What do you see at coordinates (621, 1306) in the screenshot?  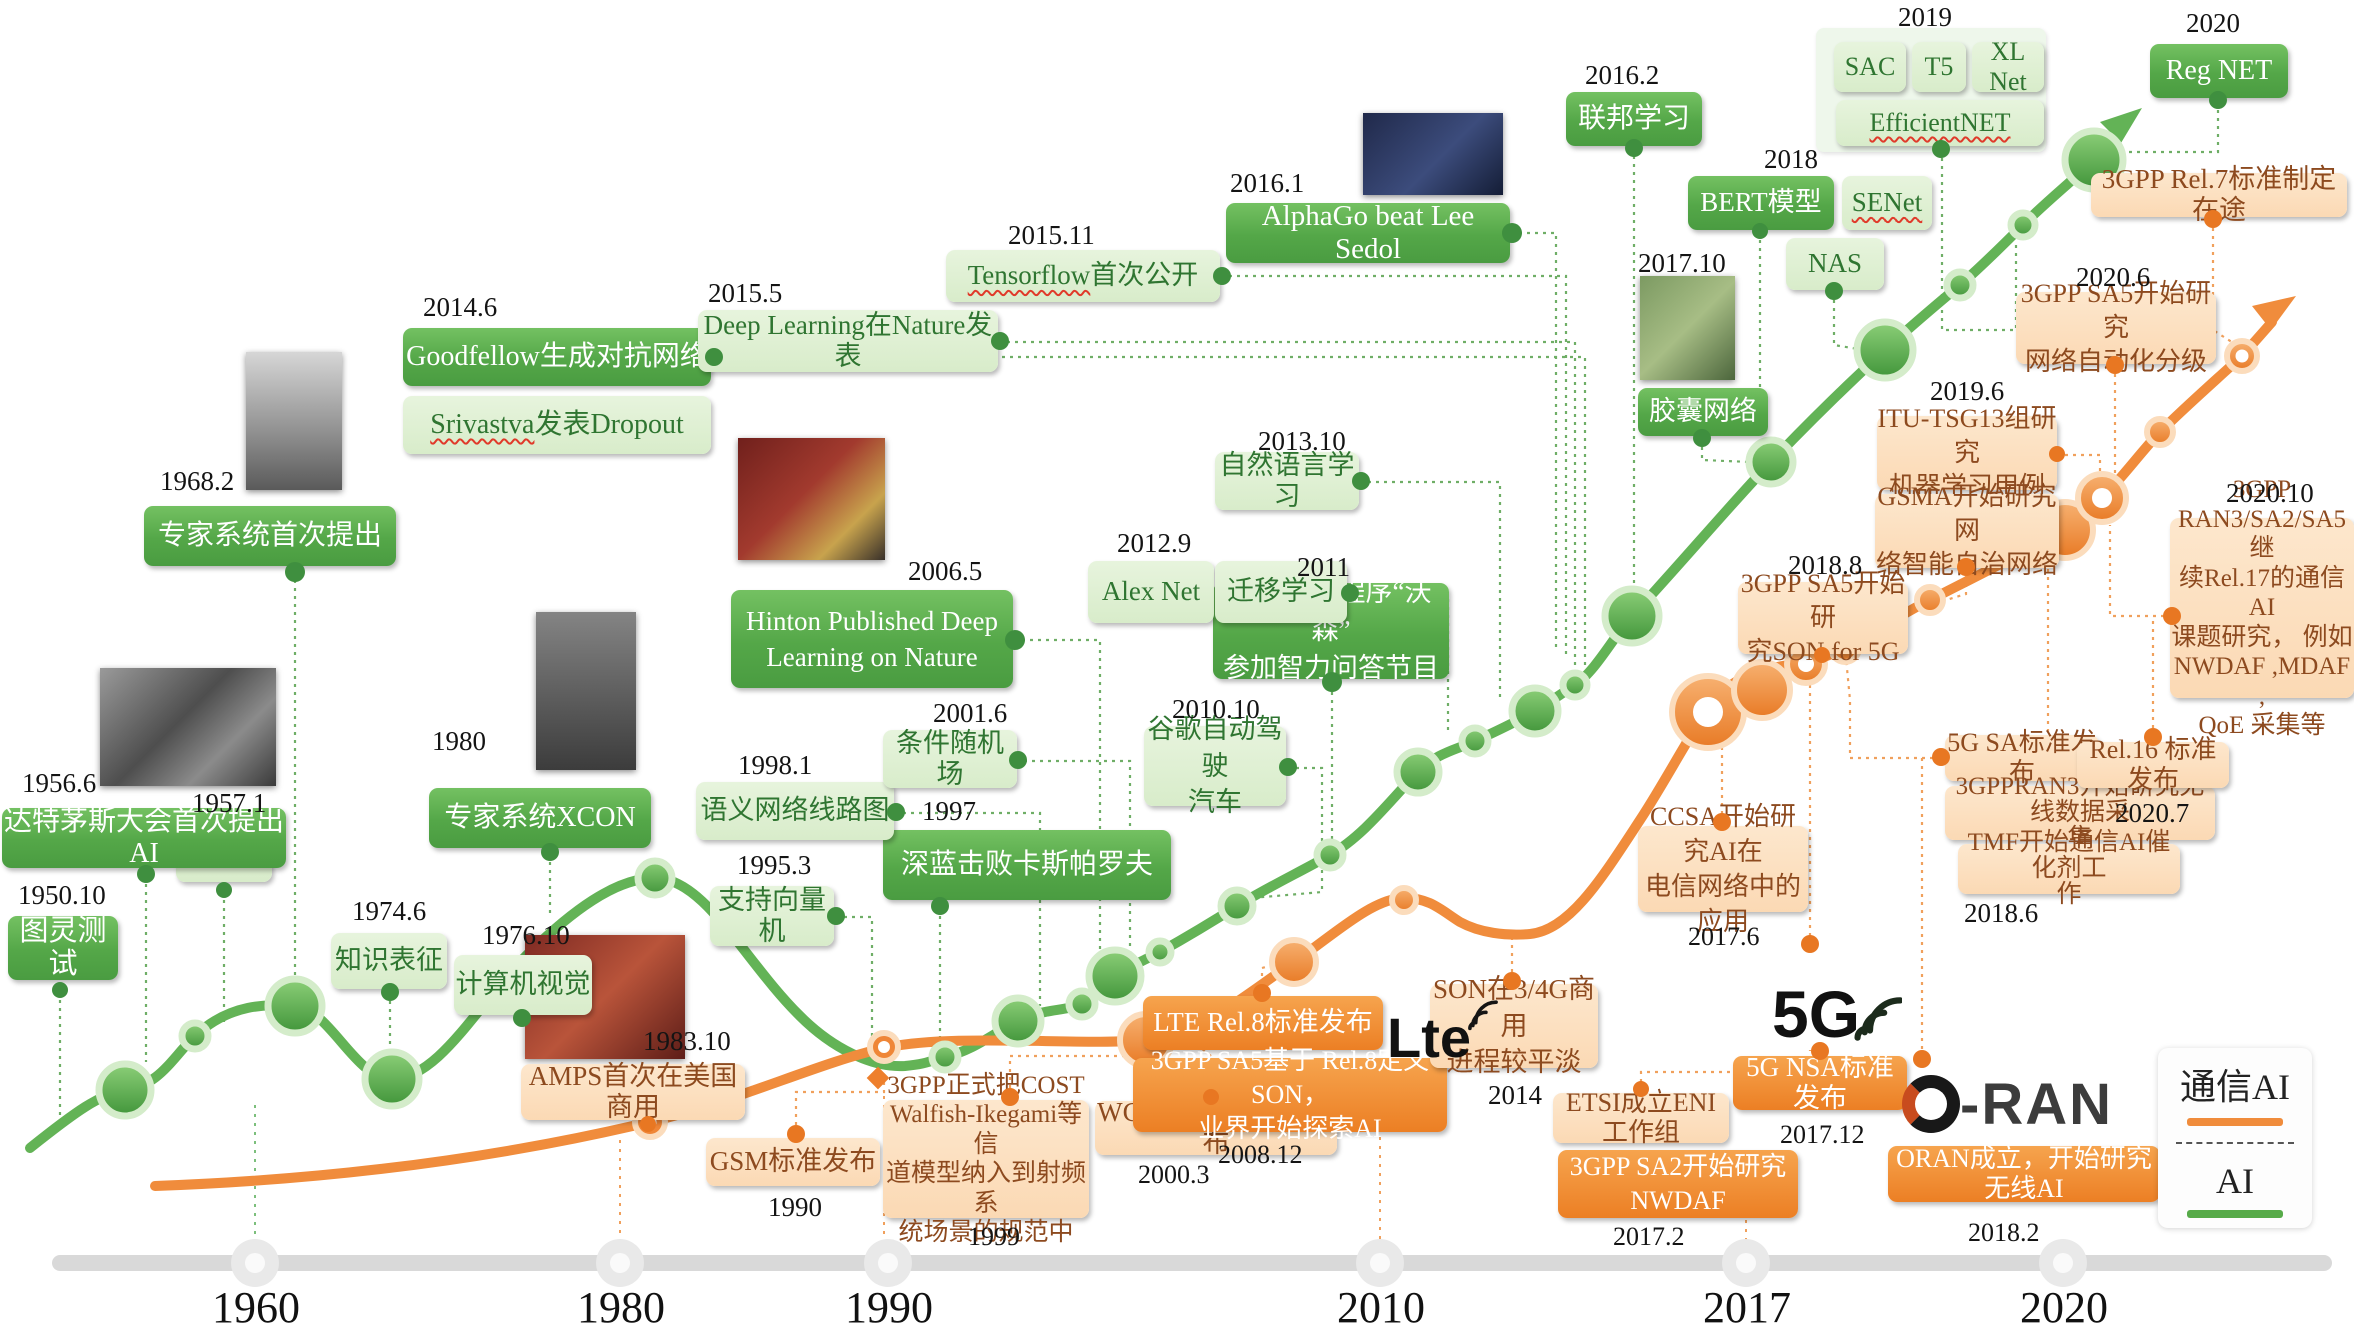 I see `axis-1980: 1980` at bounding box center [621, 1306].